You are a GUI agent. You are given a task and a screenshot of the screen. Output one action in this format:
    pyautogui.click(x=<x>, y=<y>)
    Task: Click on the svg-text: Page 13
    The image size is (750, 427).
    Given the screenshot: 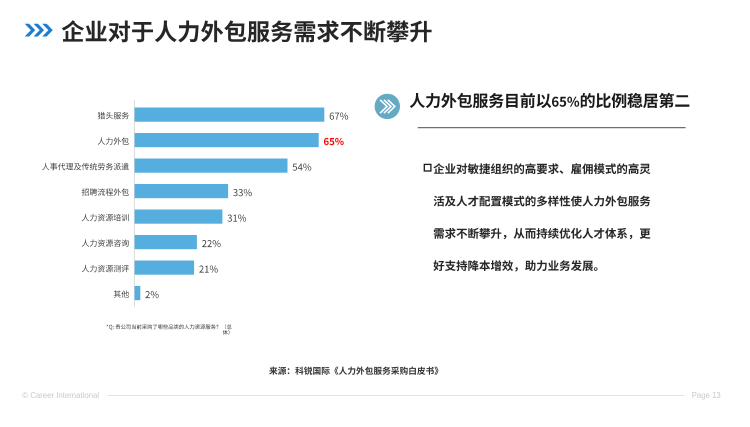 What is the action you would take?
    pyautogui.click(x=706, y=395)
    